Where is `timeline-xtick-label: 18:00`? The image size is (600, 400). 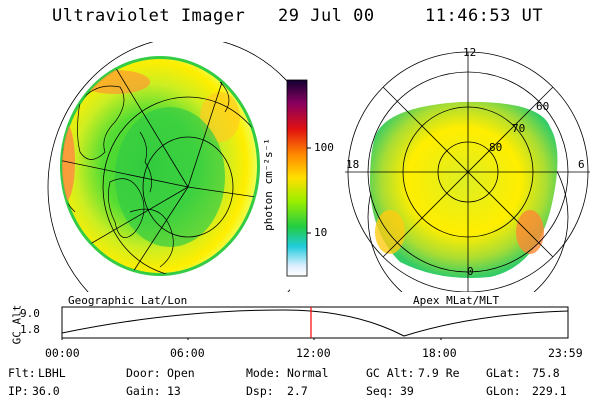
timeline-xtick-label: 18:00 is located at coordinates (439, 353).